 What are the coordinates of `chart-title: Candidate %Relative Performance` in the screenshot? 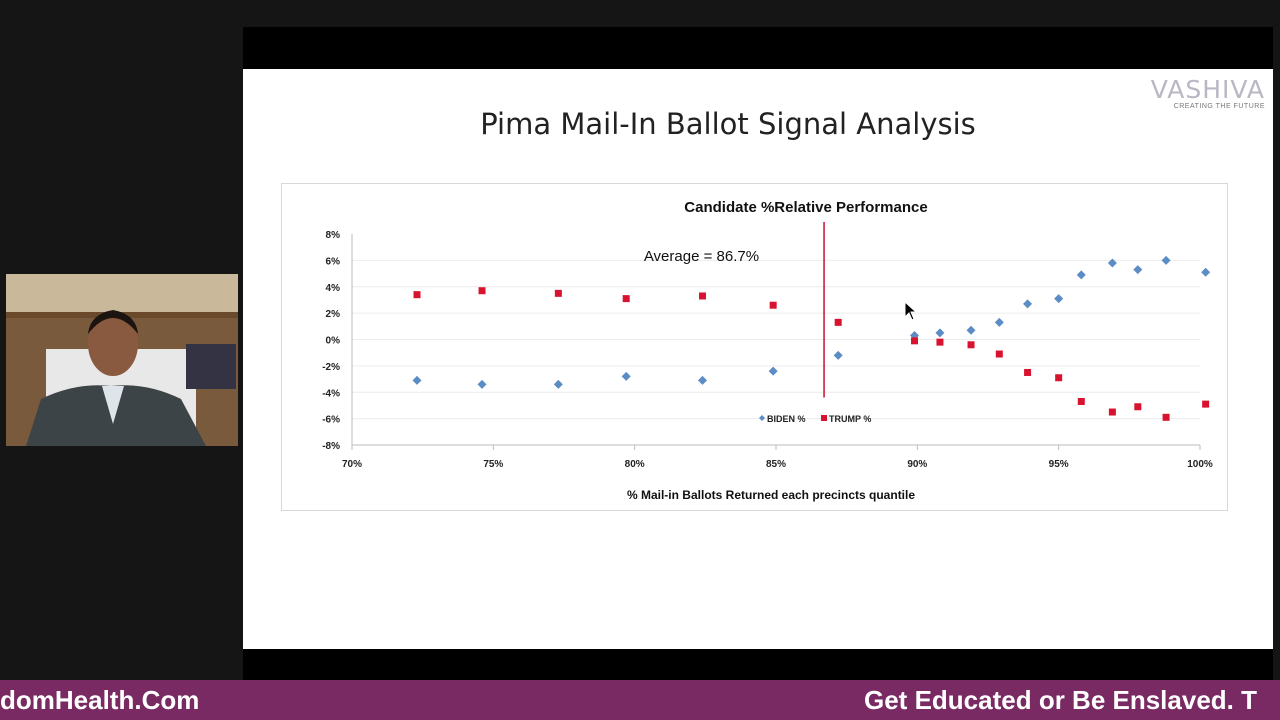 It's located at (805, 207).